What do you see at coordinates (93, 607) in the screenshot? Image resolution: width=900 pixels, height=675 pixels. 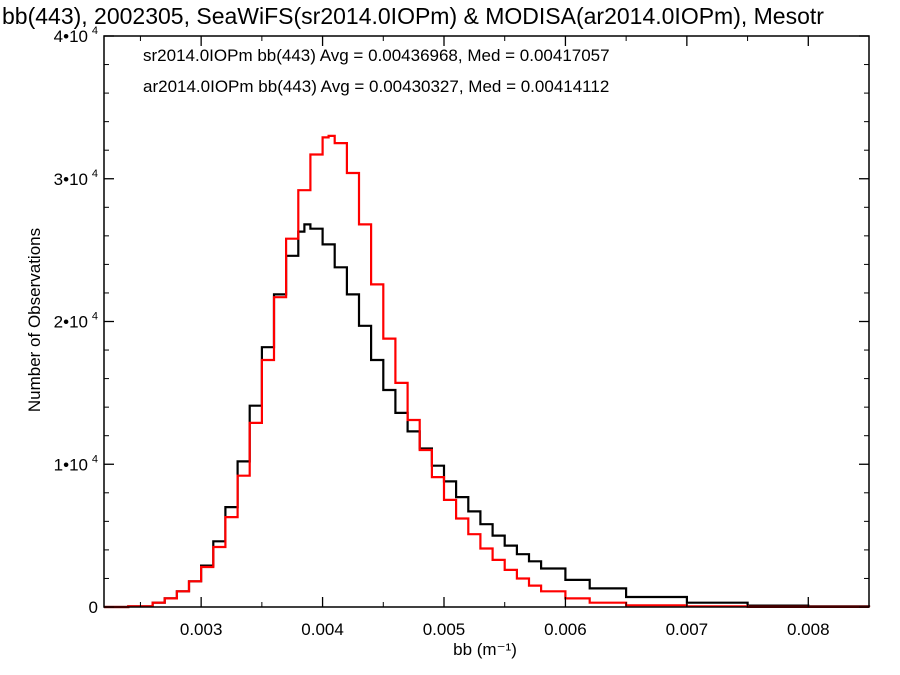 I see `y-tick-label: 0` at bounding box center [93, 607].